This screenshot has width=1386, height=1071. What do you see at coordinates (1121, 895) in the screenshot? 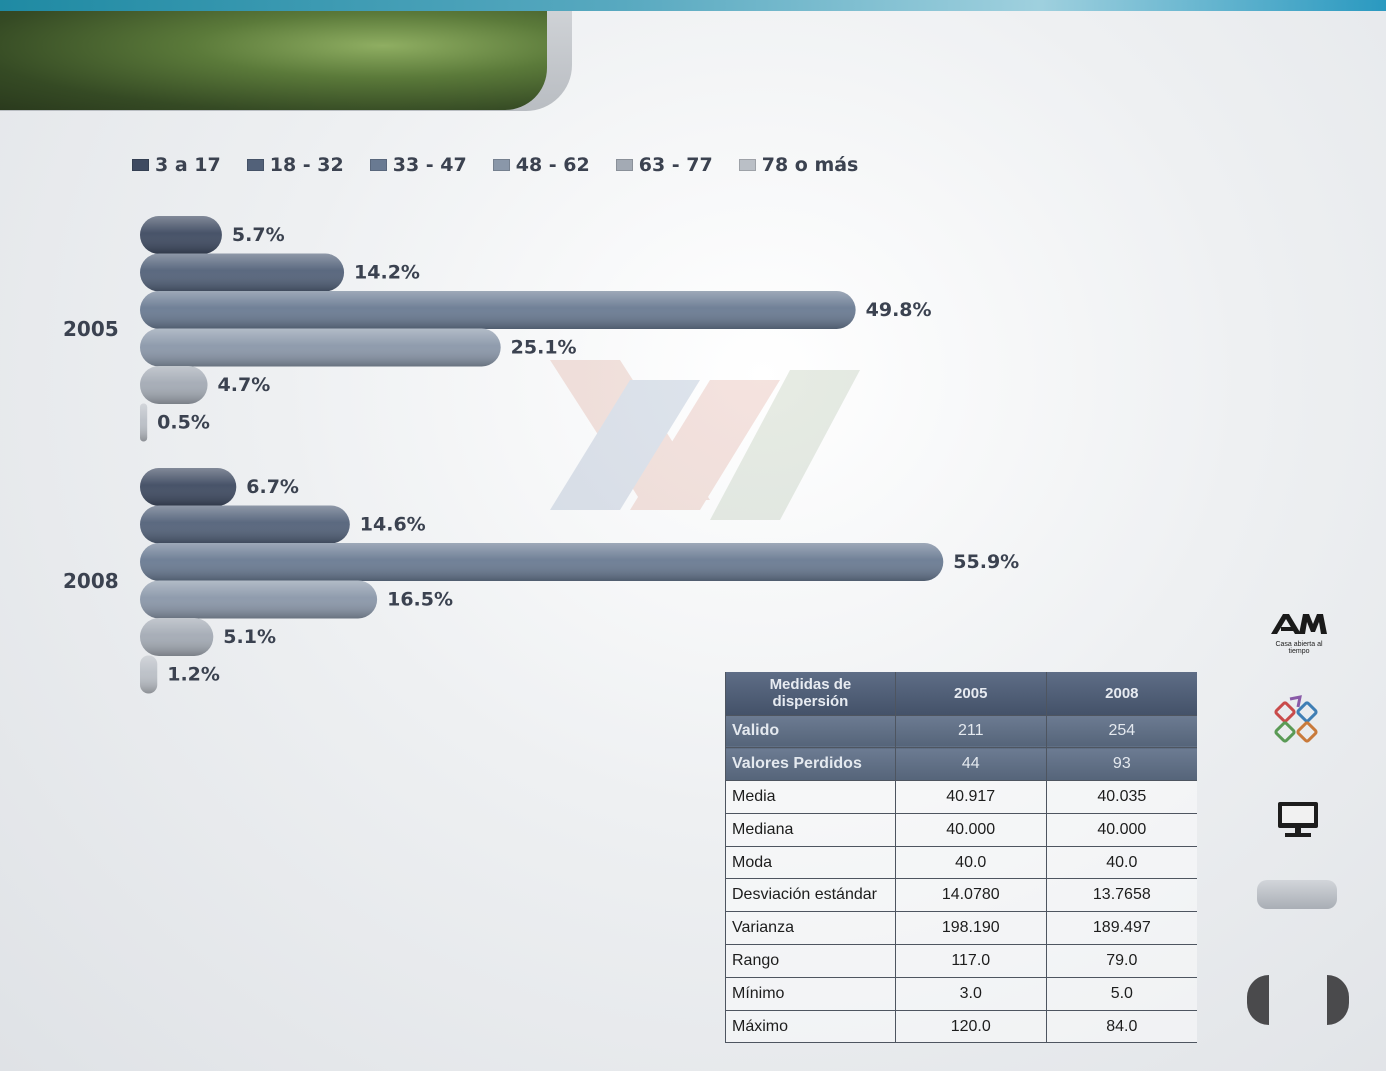
I see `cell-2008: 13.7658` at bounding box center [1121, 895].